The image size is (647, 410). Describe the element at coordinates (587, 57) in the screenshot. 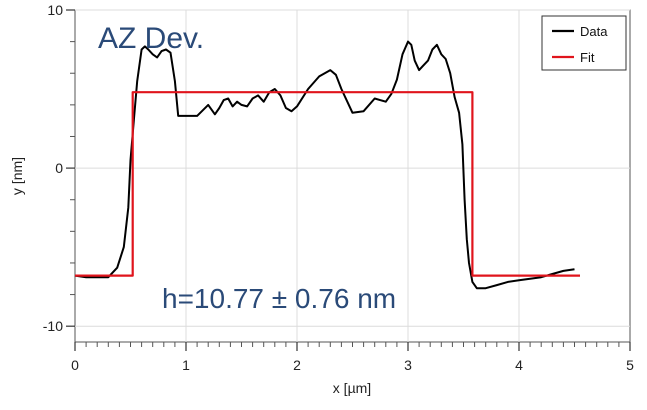

I see `legend-label-fit: Fit` at that location.